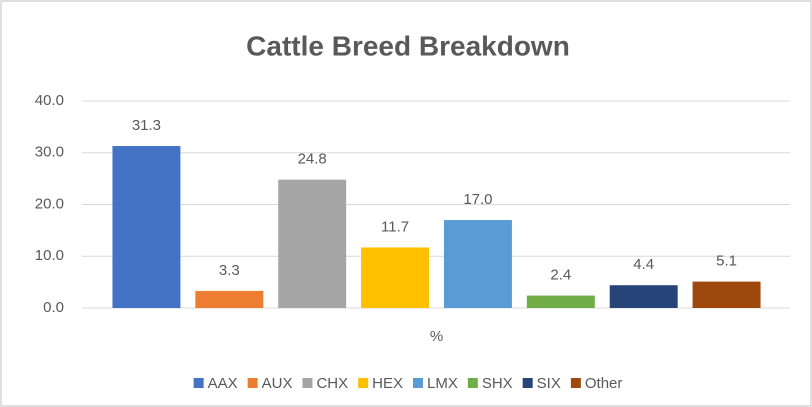  What do you see at coordinates (442, 383) in the screenshot?
I see `legend-label: LMX` at bounding box center [442, 383].